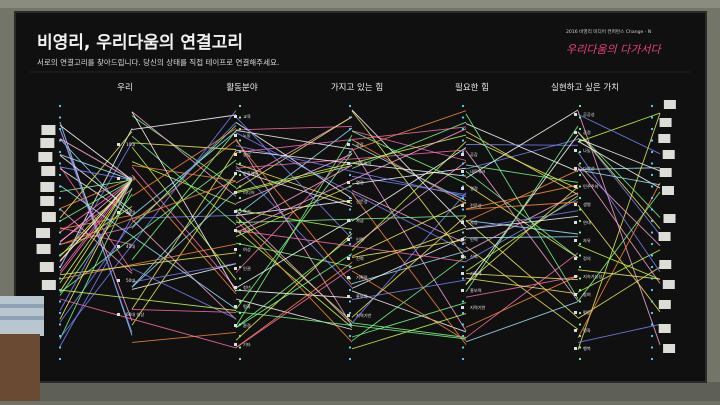 This screenshot has width=720, height=405. What do you see at coordinates (247, 249) in the screenshot?
I see `node-label: 여성` at bounding box center [247, 249].